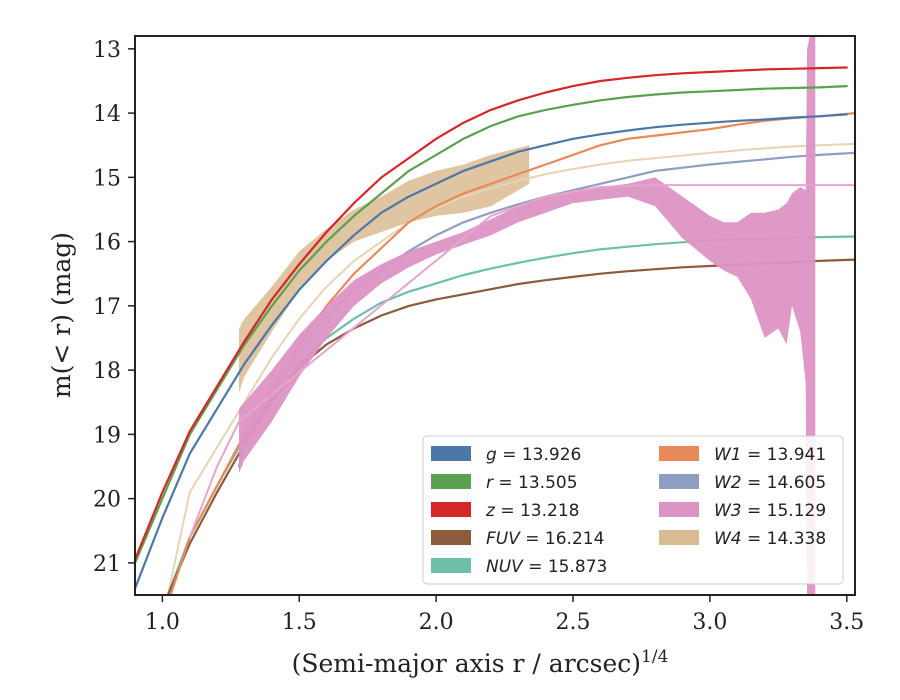 This screenshot has width=900, height=700. What do you see at coordinates (679, 481) in the screenshot?
I see `legend-swatch-w2` at bounding box center [679, 481].